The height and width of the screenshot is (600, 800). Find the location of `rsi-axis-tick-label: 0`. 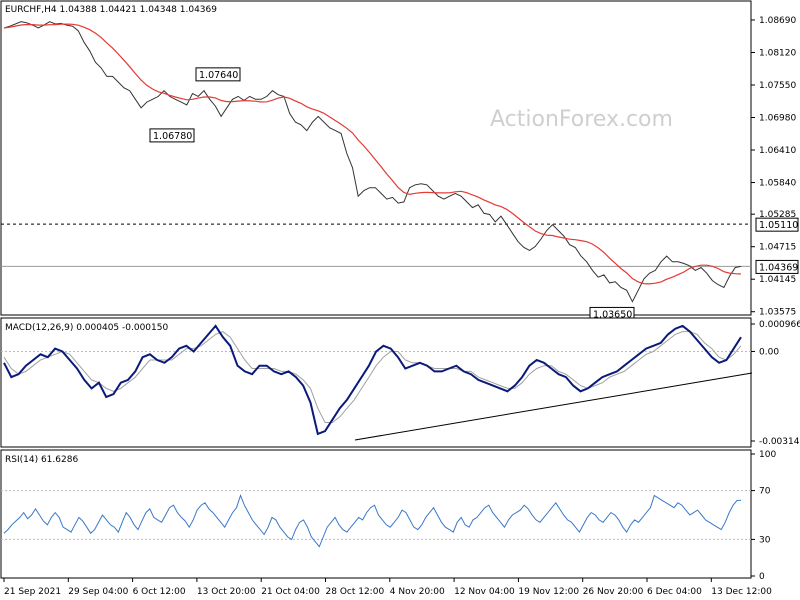

rsi-axis-tick-label: 0 is located at coordinates (762, 577).